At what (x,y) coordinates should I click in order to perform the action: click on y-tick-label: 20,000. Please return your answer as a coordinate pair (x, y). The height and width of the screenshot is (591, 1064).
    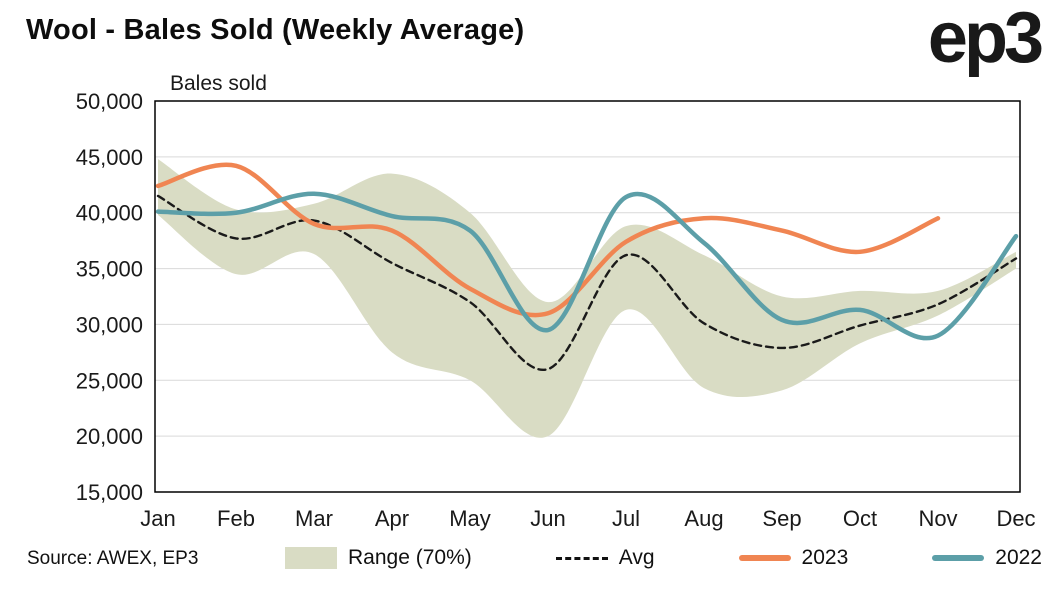
    Looking at the image, I should click on (109, 436).